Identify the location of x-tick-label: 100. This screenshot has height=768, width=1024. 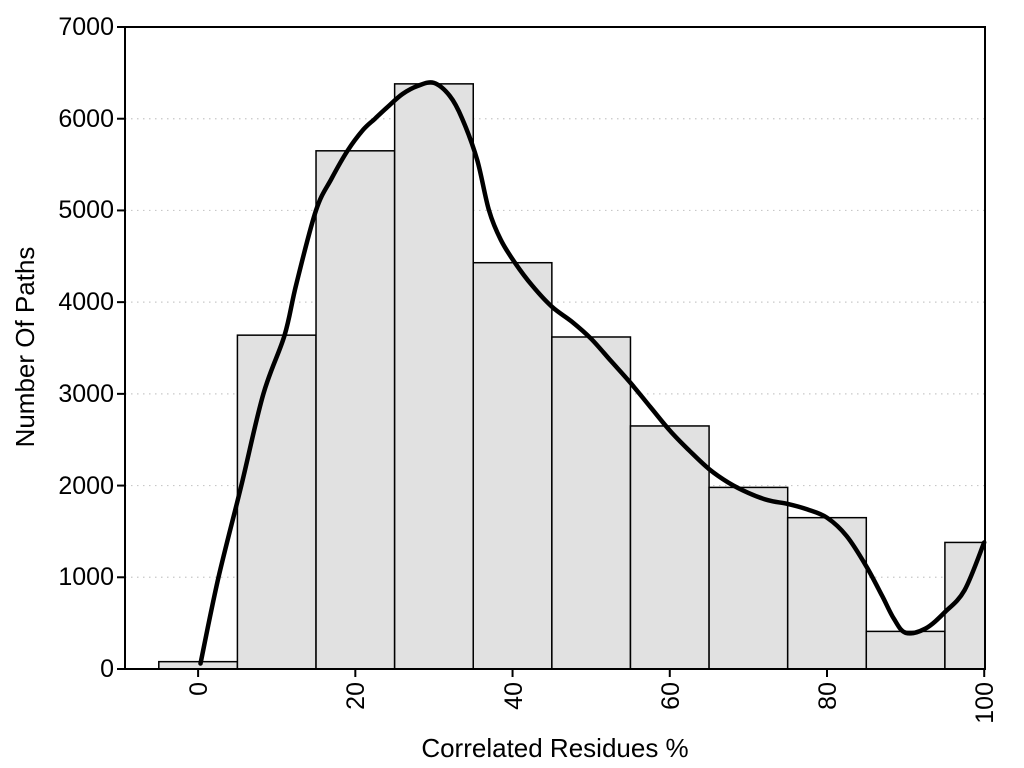
(985, 703).